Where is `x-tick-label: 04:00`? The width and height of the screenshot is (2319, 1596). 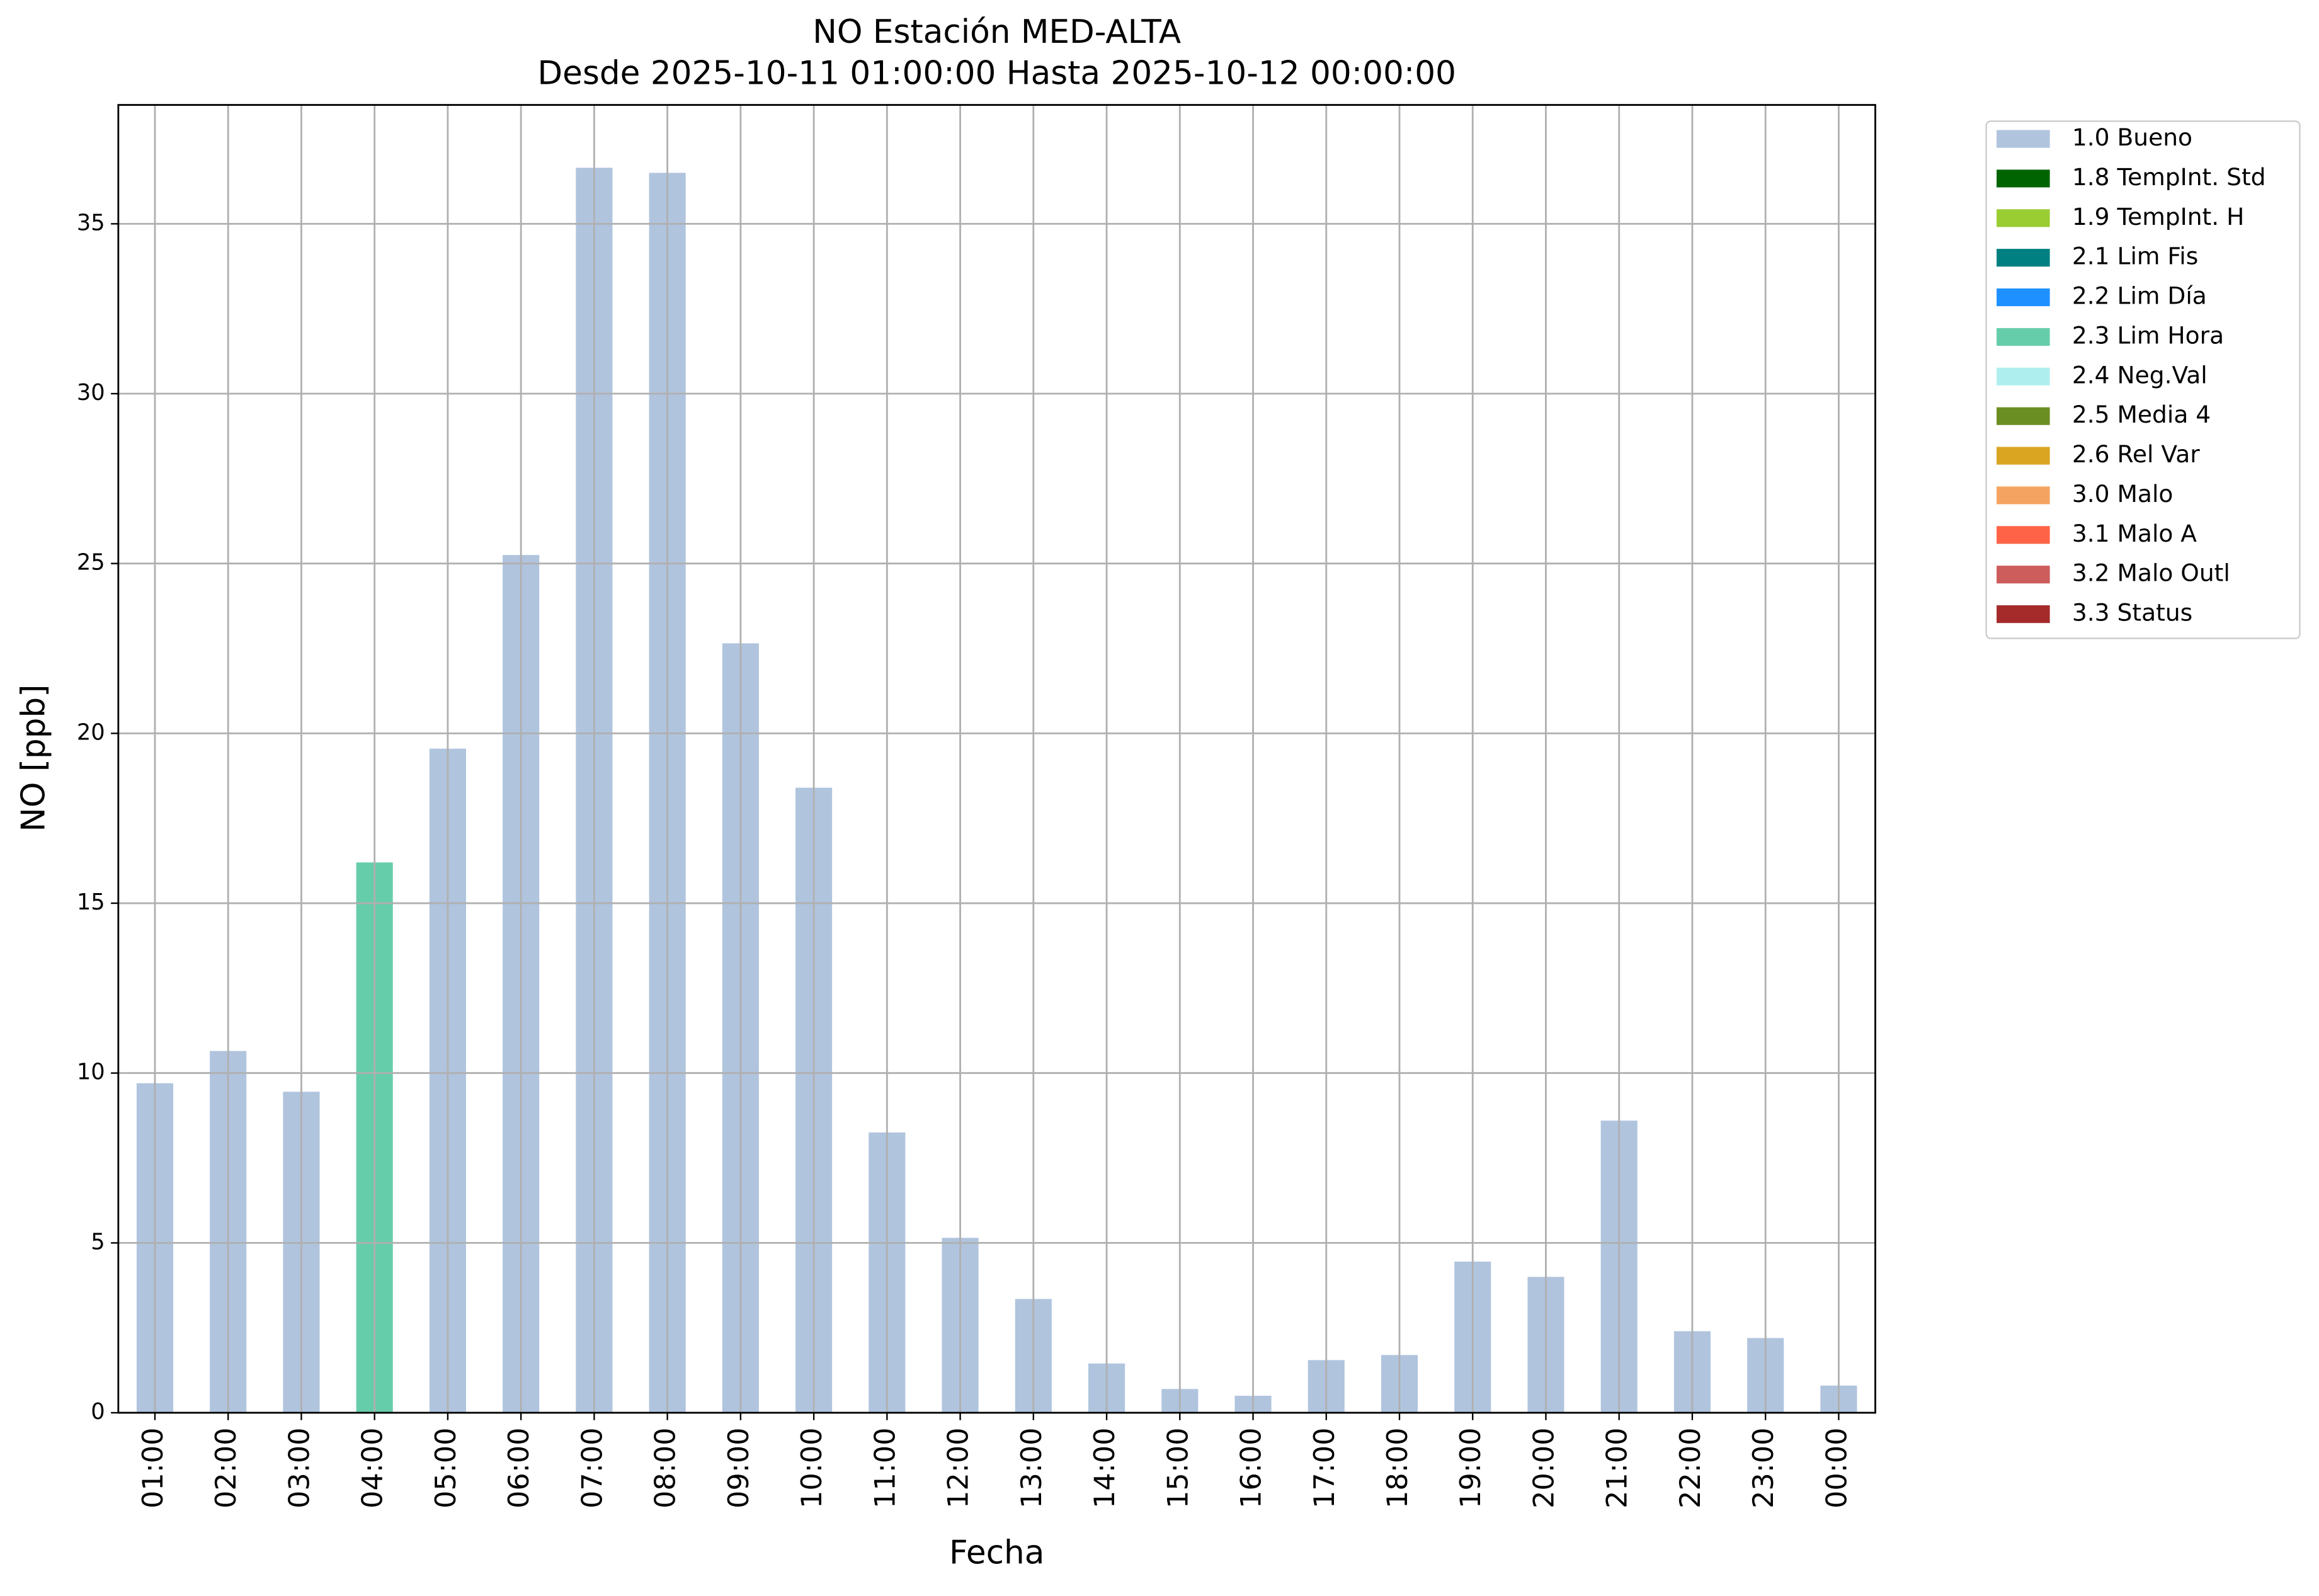
x-tick-label: 04:00 is located at coordinates (372, 1468).